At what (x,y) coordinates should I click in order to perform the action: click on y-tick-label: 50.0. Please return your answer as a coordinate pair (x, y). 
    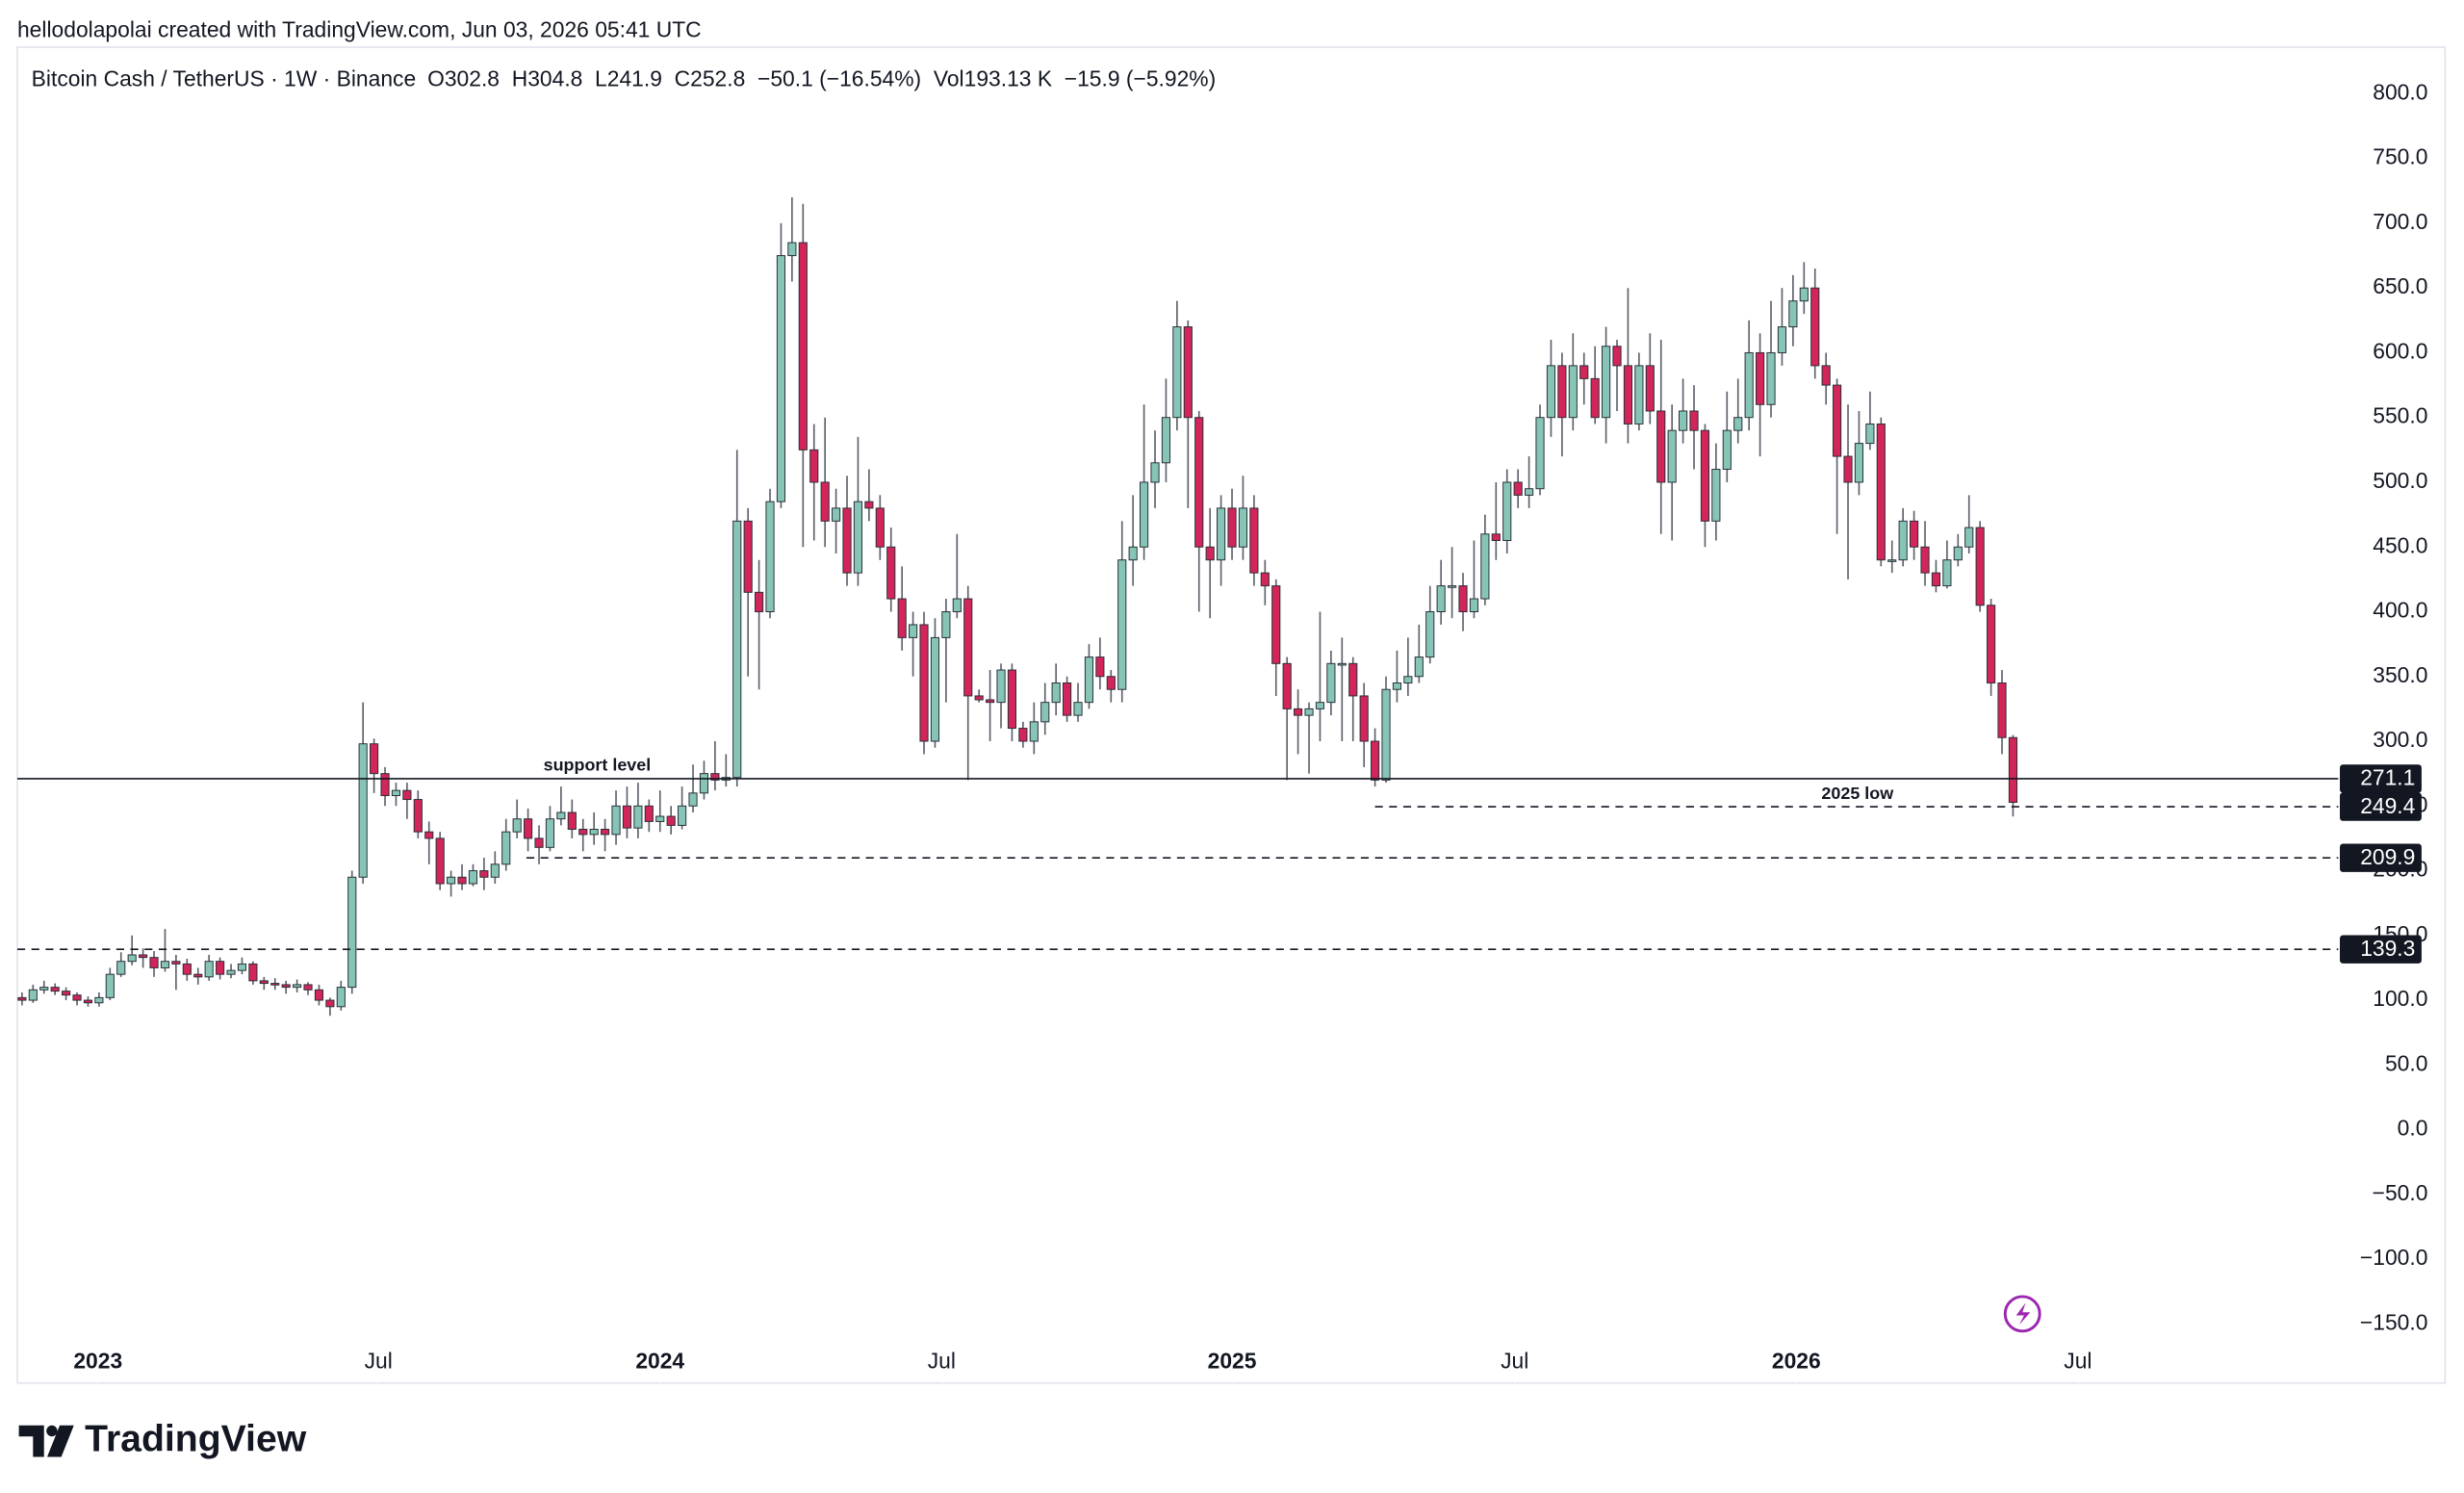
    Looking at the image, I should click on (2406, 1062).